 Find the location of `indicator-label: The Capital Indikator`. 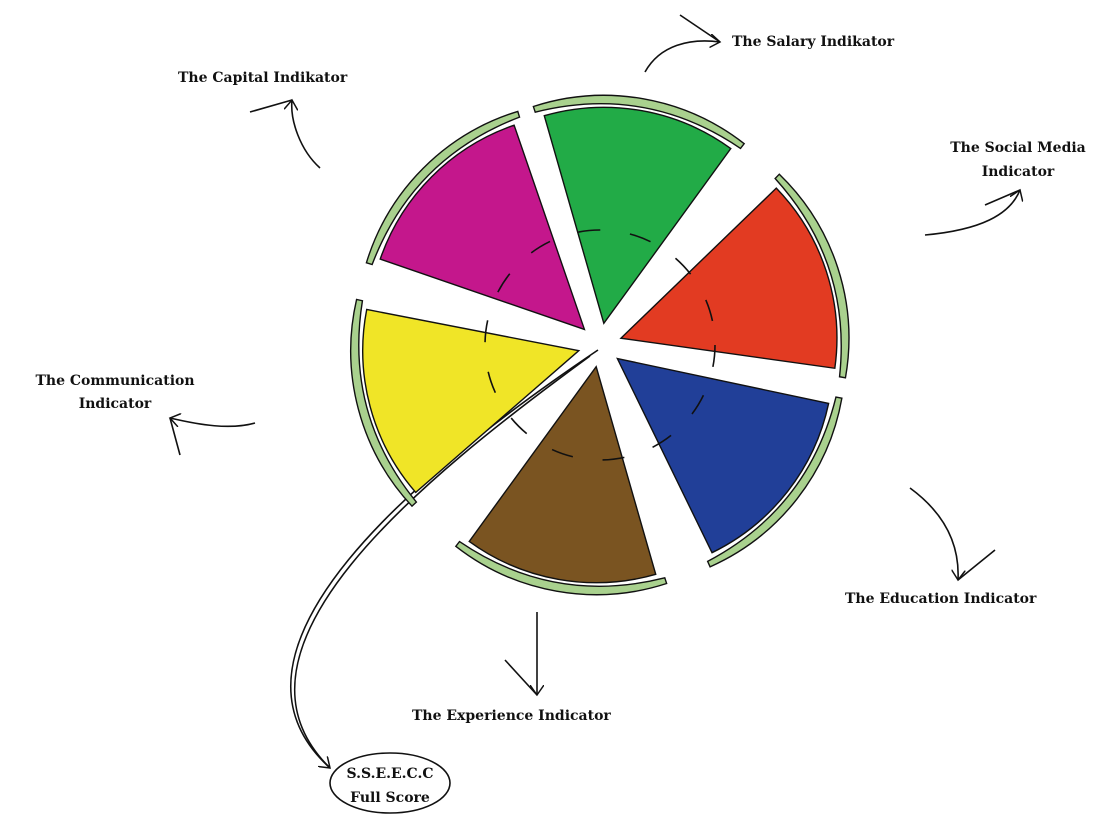

indicator-label: The Capital Indikator is located at coordinates (263, 78).